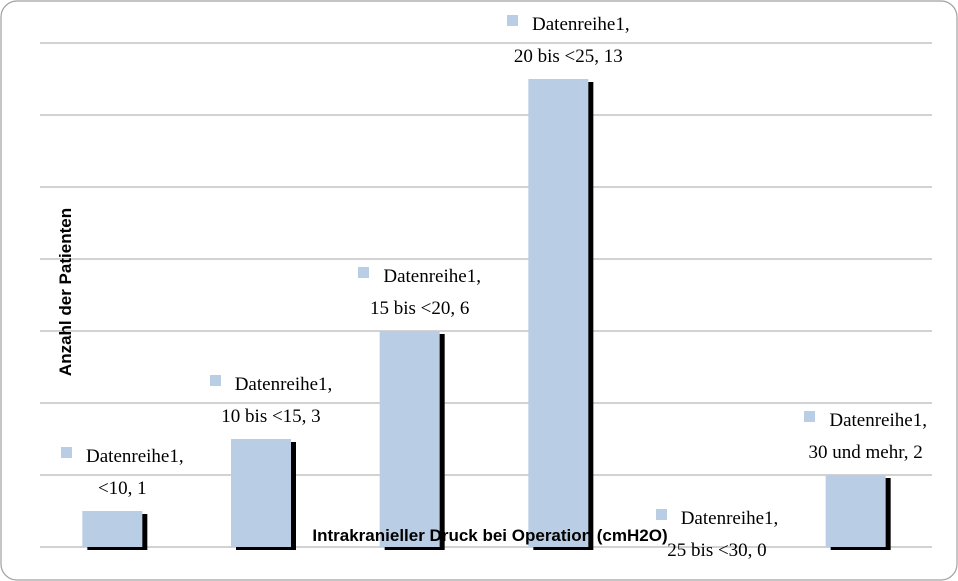  Describe the element at coordinates (420, 293) in the screenshot. I see `data-label: Datenreihe1, 15 bis <20, 6` at that location.